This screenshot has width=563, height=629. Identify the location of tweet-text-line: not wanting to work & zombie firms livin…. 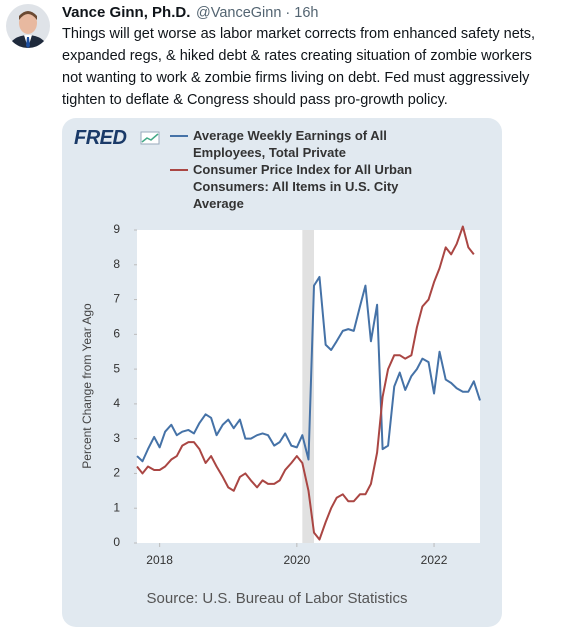
(296, 78).